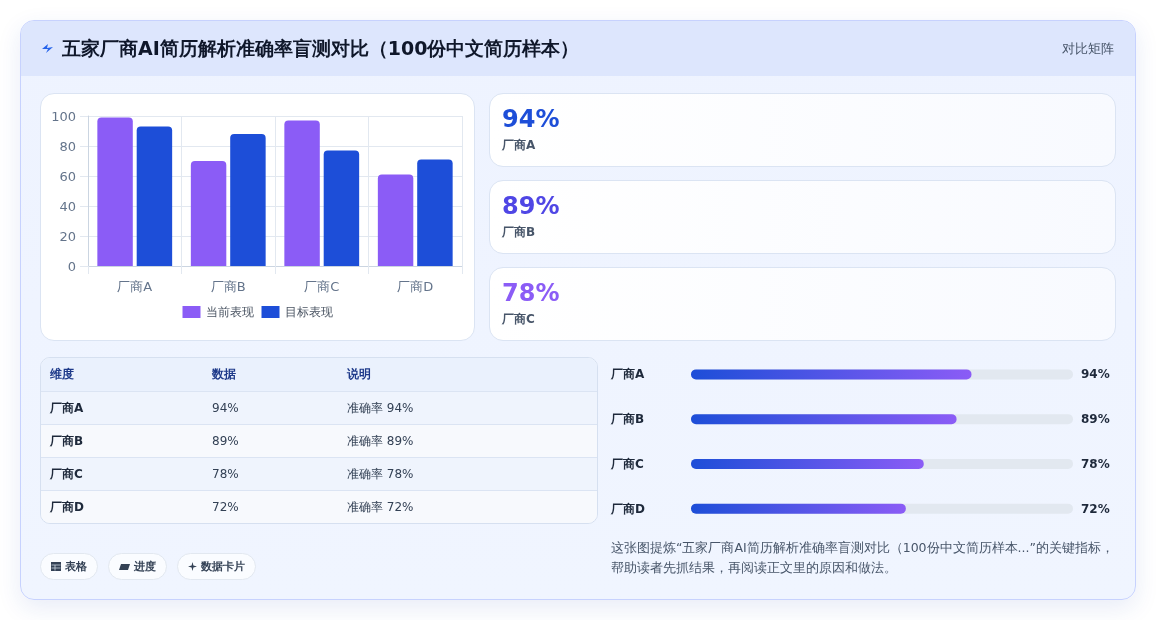 The width and height of the screenshot is (1156, 620). I want to click on text: 维度, so click(62, 374).